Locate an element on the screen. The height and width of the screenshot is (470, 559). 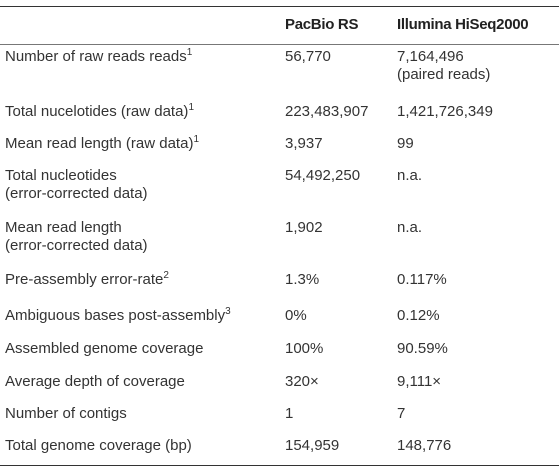
data-cell: 90.59% is located at coordinates (422, 349).